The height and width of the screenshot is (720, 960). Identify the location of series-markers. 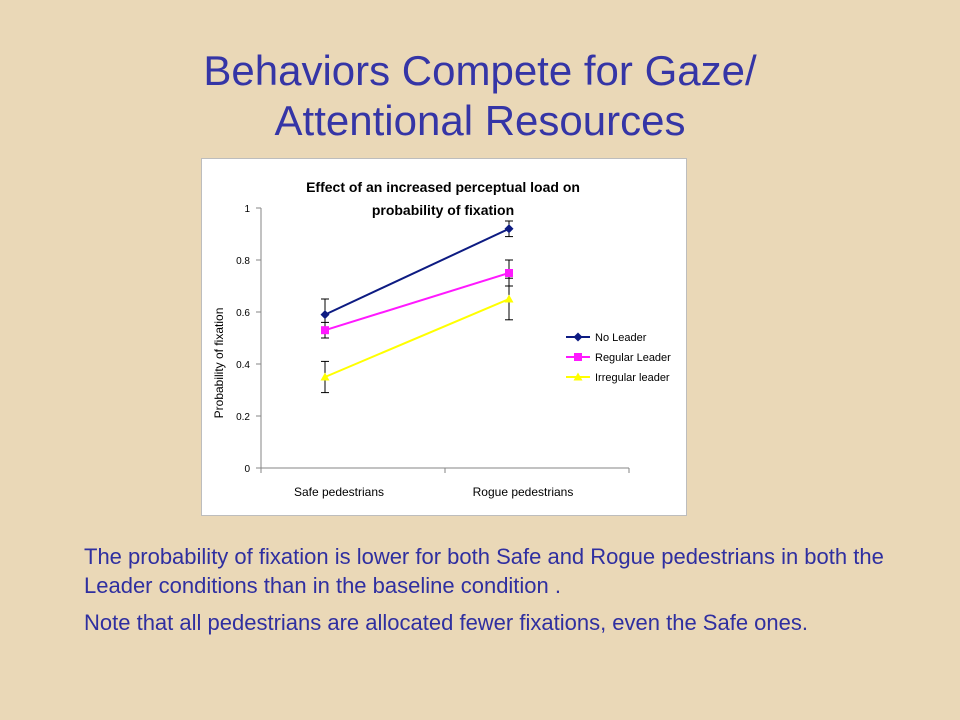
(417, 302).